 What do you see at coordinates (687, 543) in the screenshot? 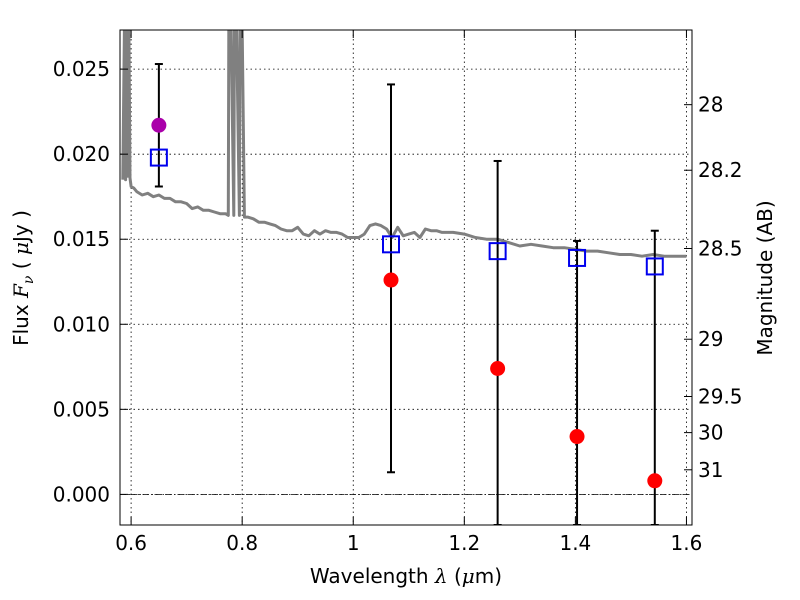
I see `x-tick-label: 1.6` at bounding box center [687, 543].